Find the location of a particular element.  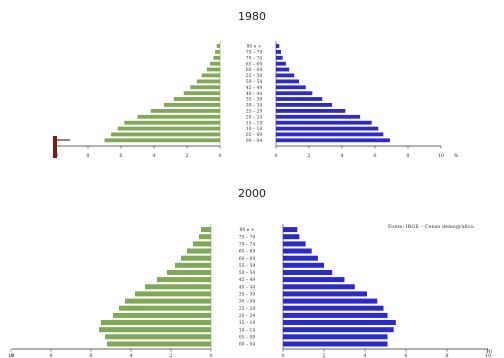

age-group-label: 15 – 19 is located at coordinates (254, 123).